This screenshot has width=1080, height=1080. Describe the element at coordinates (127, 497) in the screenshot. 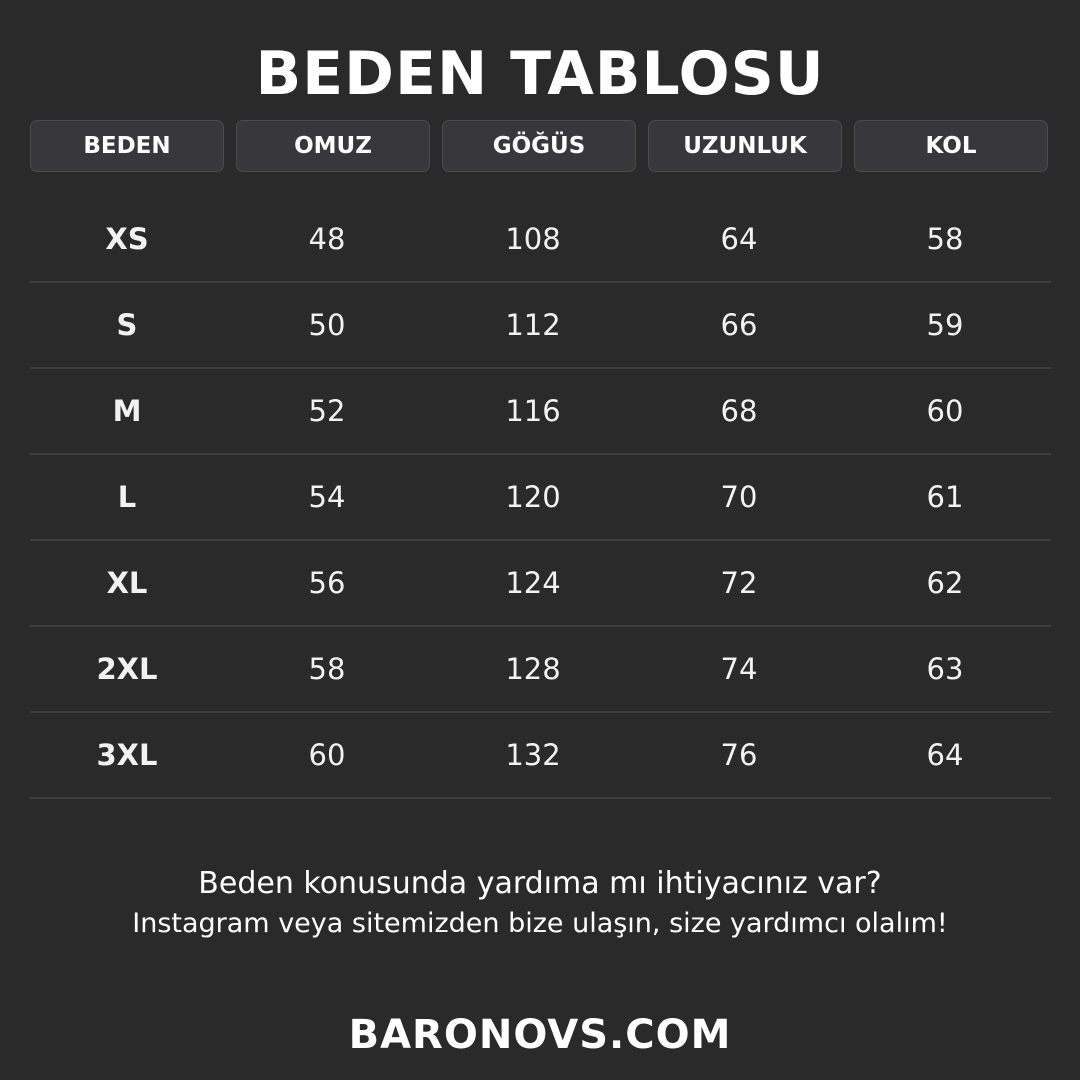

I see `size-label: L` at that location.